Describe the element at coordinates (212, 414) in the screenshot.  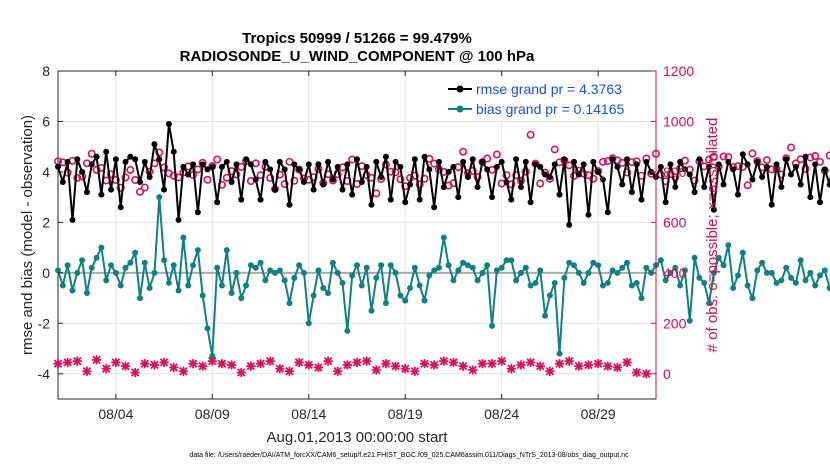
I see `x-tick-label: 08/09` at that location.